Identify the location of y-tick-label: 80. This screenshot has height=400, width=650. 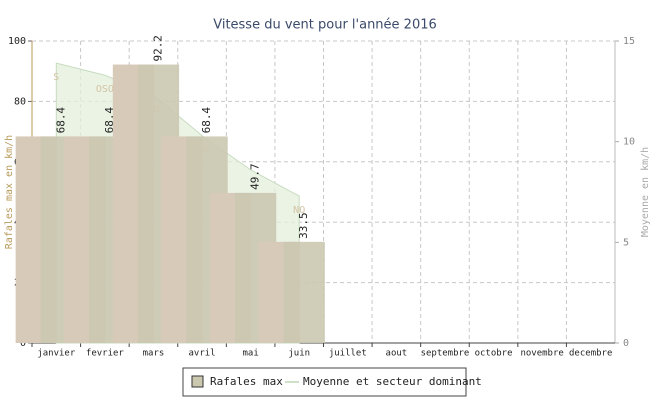
(20, 101).